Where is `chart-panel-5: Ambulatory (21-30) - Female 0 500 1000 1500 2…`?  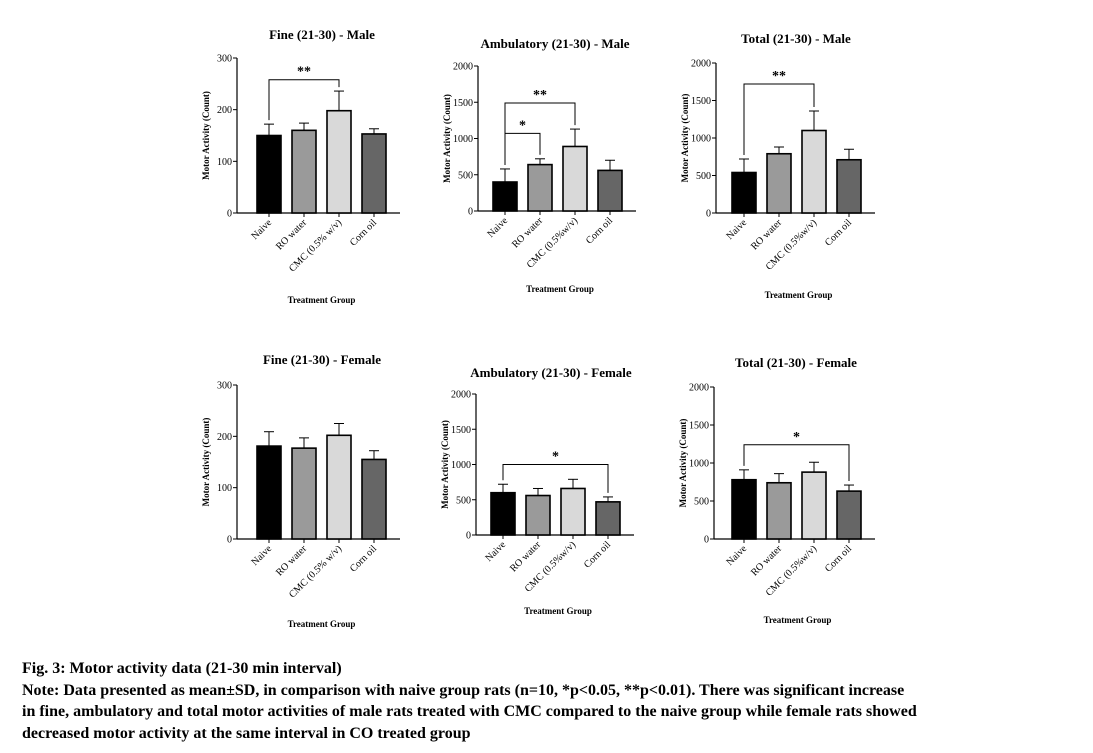
chart-panel-5: Ambulatory (21-30) - Female 0 500 1000 1500 2… is located at coordinates (537, 490).